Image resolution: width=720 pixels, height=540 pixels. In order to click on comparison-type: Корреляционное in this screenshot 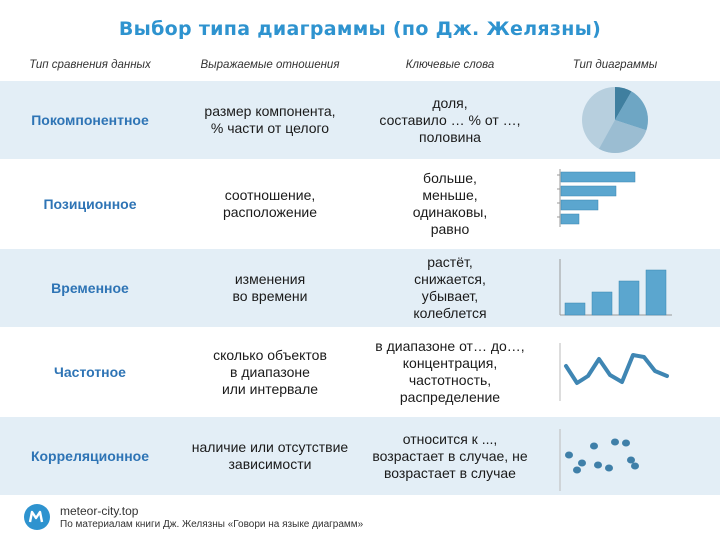, I will do `click(90, 455)`.